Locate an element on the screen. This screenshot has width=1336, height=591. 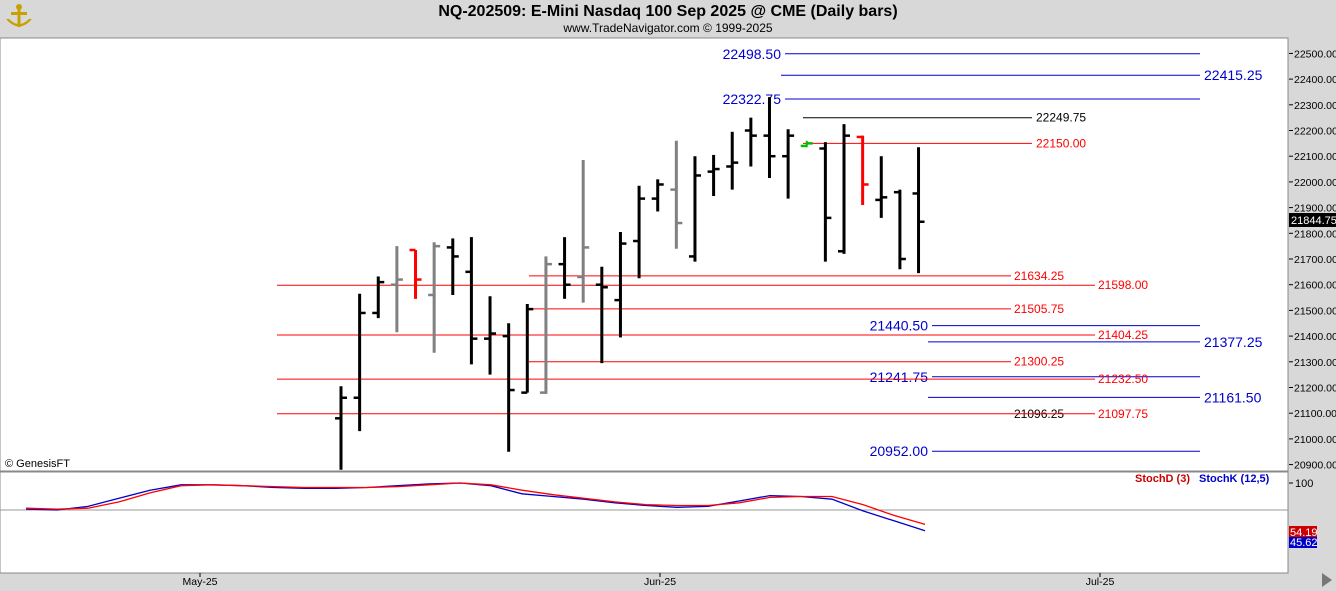
stochk-value-box is located at coordinates (1303, 542).